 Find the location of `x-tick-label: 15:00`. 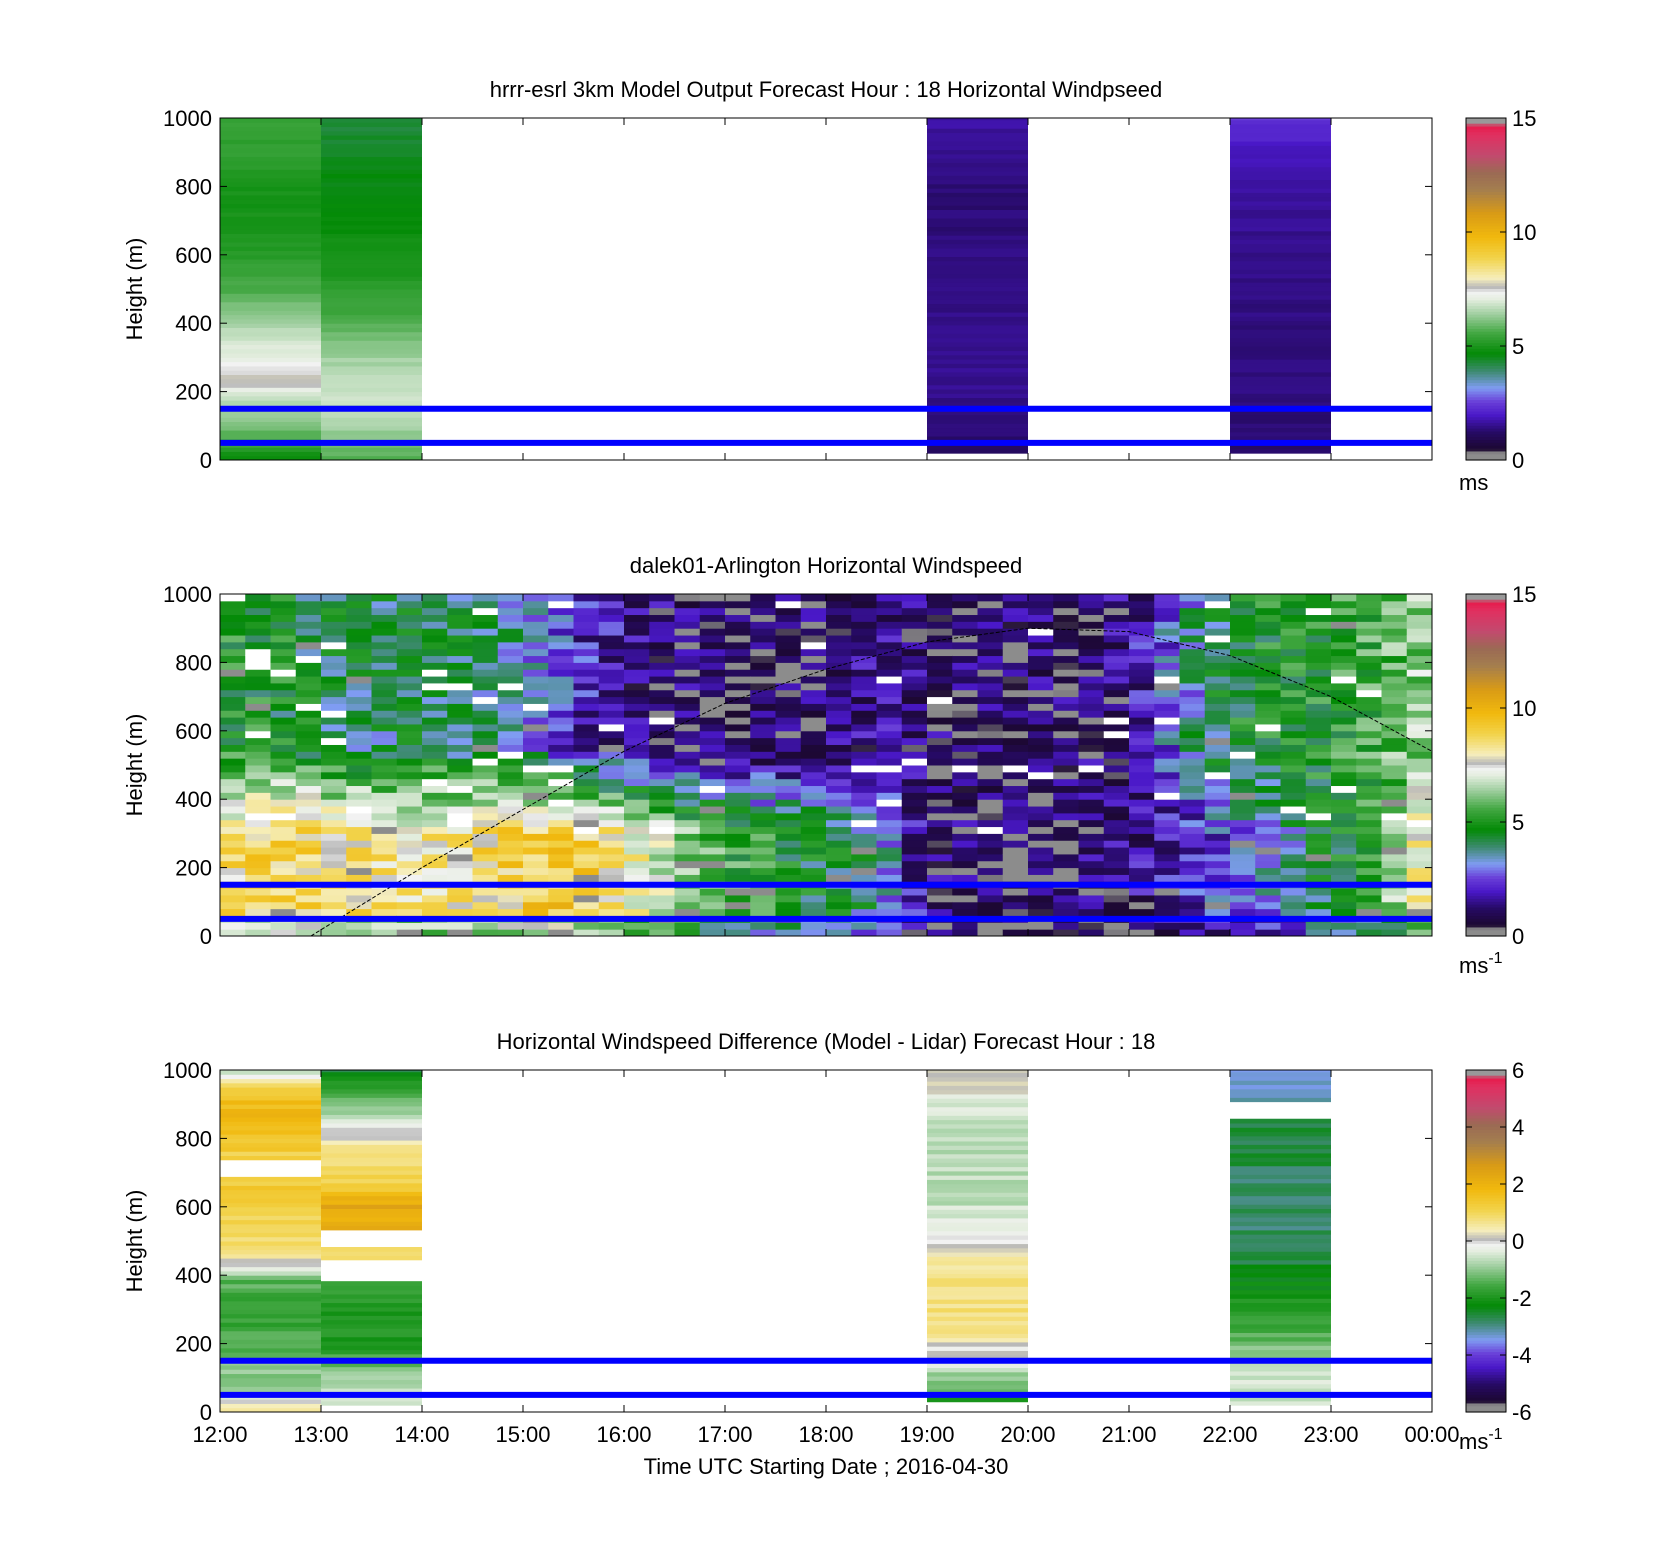

x-tick-label: 15:00 is located at coordinates (522, 1434).